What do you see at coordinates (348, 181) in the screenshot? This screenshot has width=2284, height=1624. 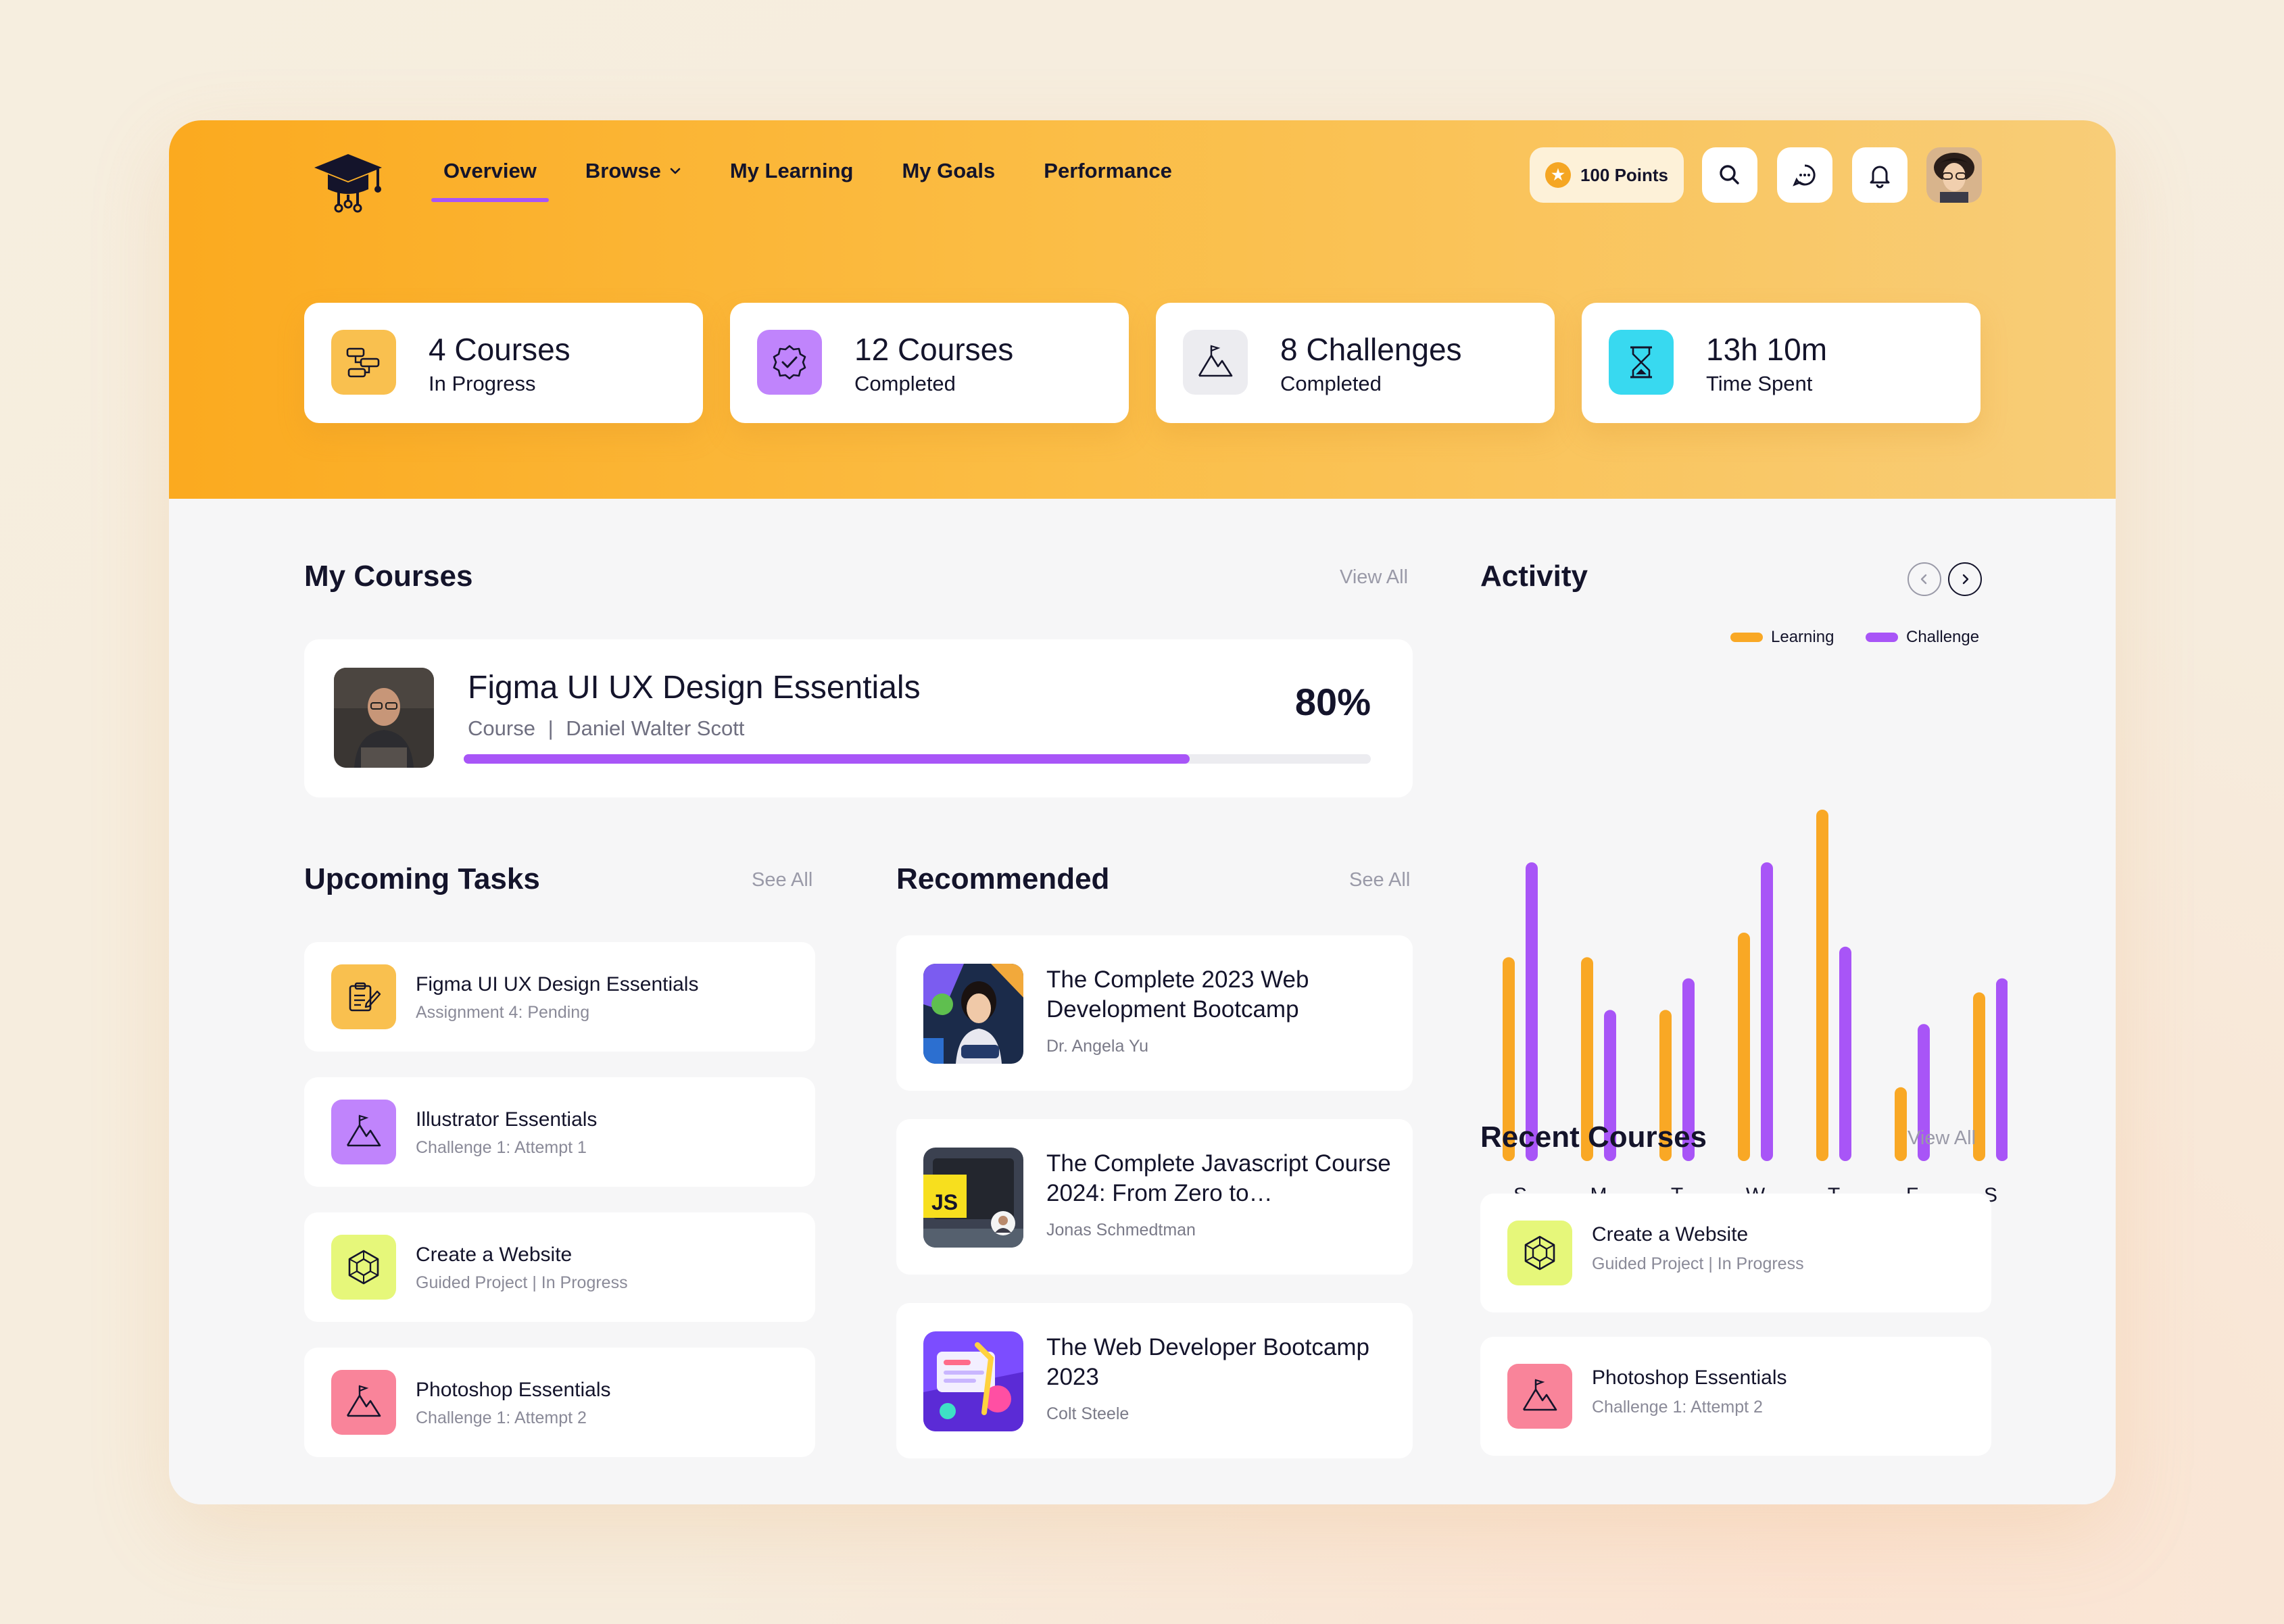 I see `graduation-cap-logo` at bounding box center [348, 181].